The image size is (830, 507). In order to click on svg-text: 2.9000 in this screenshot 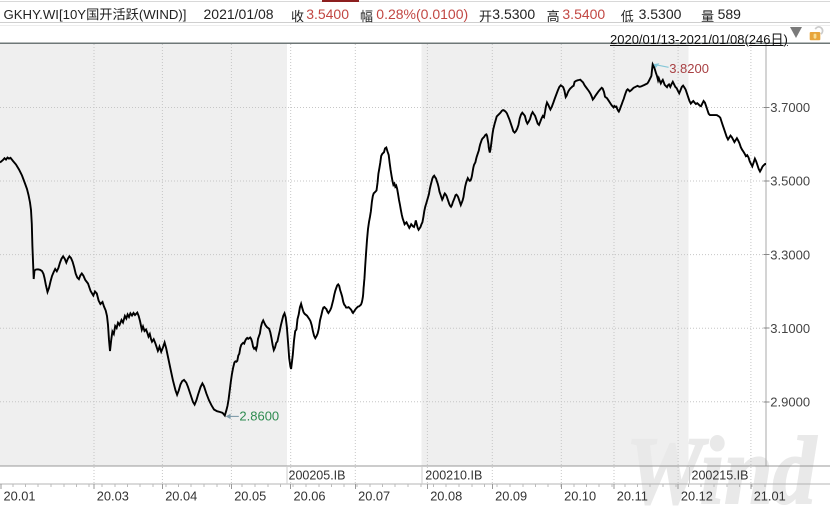, I will do `click(790, 402)`.